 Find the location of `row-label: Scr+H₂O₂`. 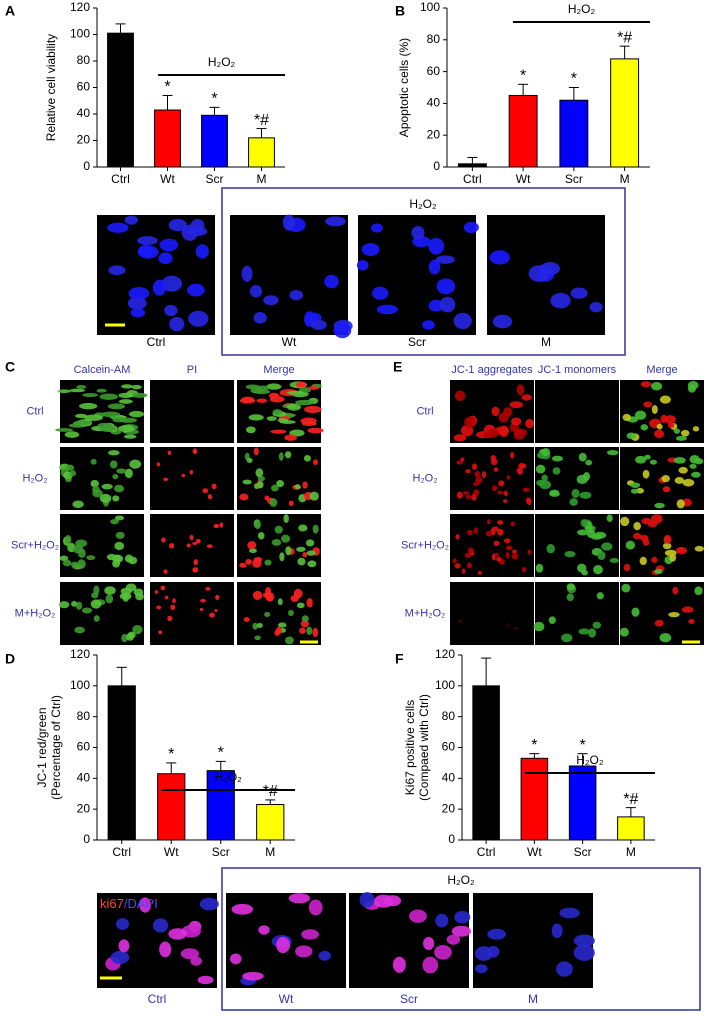

row-label: Scr+H₂O₂ is located at coordinates (425, 545).